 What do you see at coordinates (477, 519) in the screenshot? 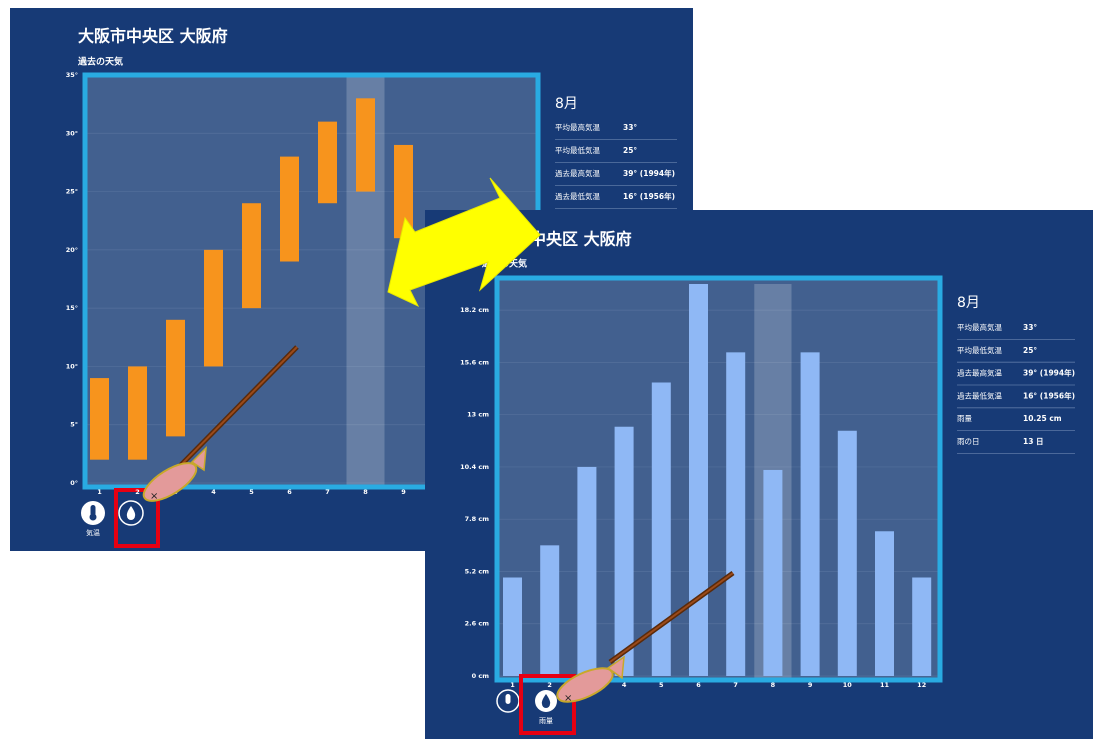
I see `y-tick-label: 7.8 cm` at bounding box center [477, 519].